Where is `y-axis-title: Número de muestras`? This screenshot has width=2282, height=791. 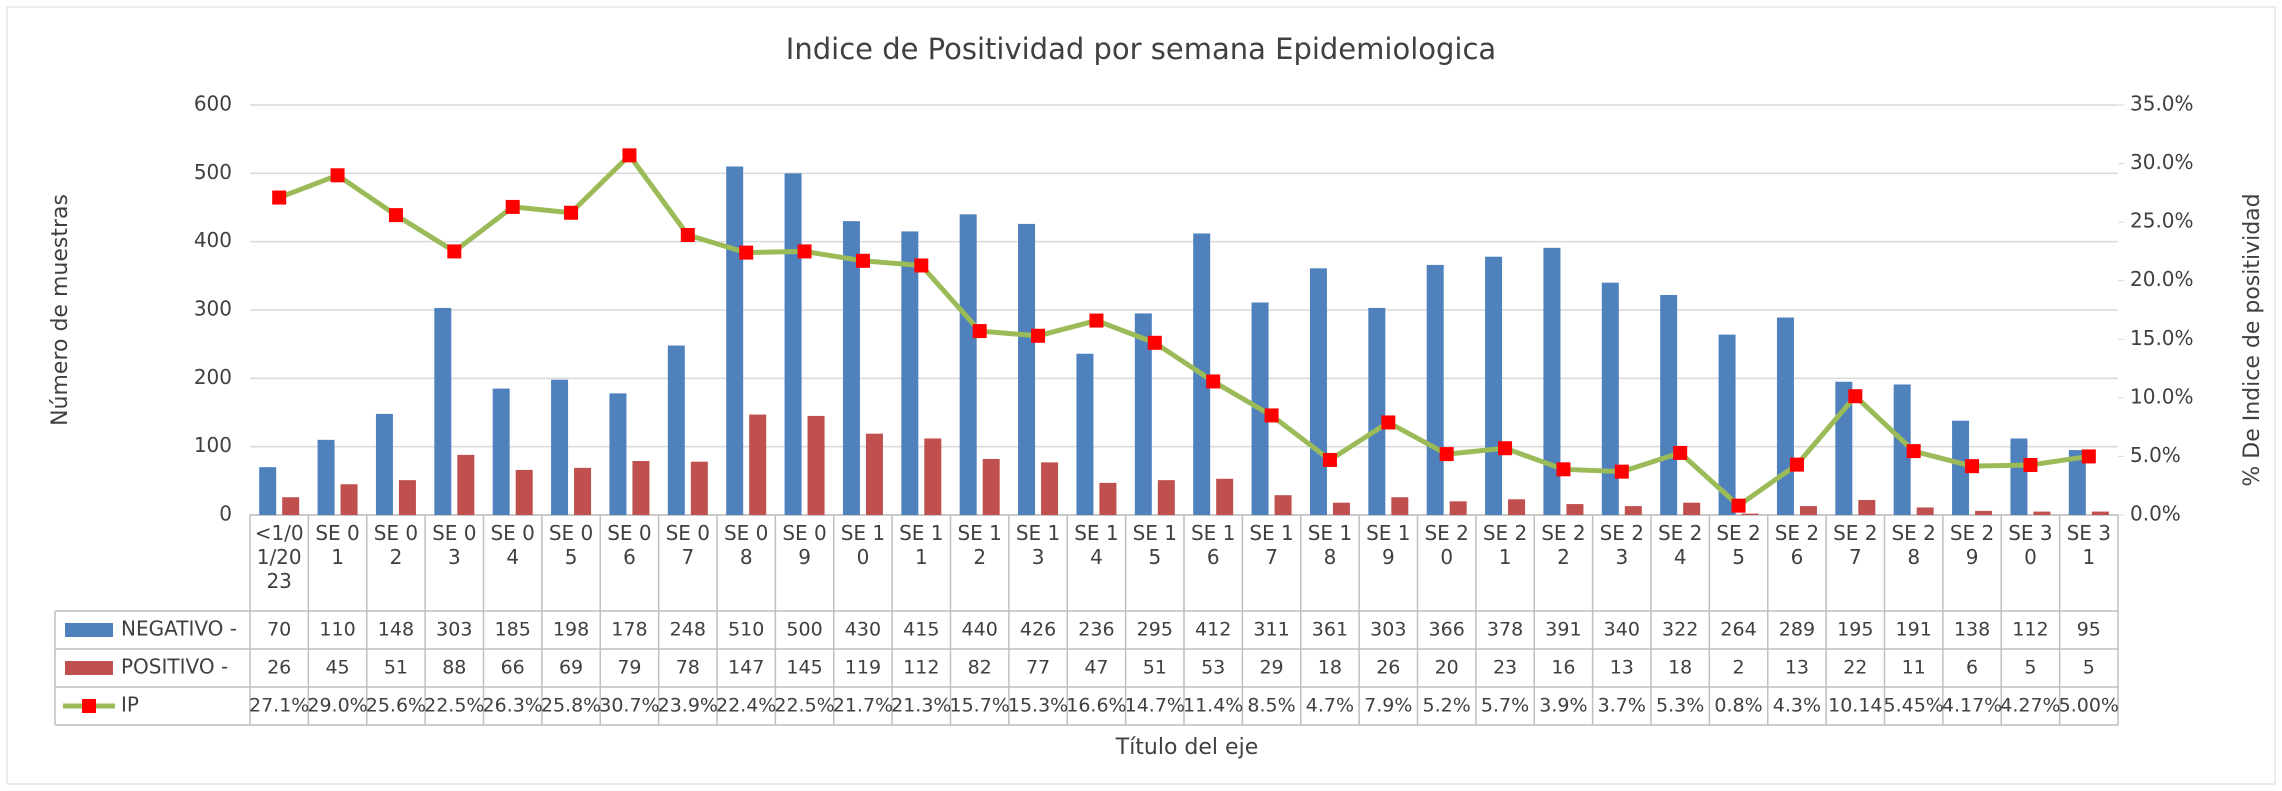
y-axis-title: Número de muestras is located at coordinates (60, 310).